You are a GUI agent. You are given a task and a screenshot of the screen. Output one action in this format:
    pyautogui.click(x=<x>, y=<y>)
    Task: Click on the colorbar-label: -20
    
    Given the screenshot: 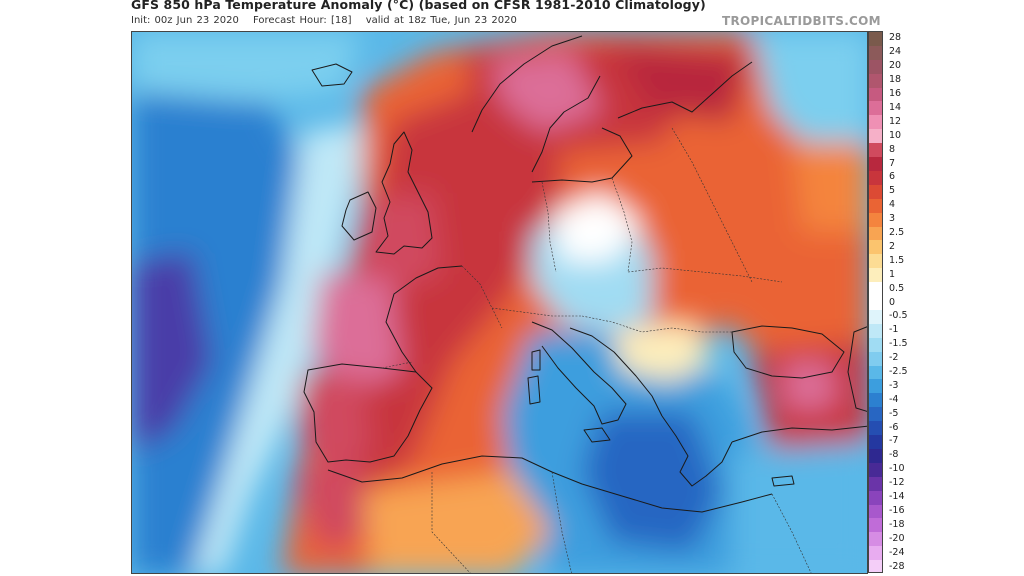 What is the action you would take?
    pyautogui.click(x=897, y=538)
    